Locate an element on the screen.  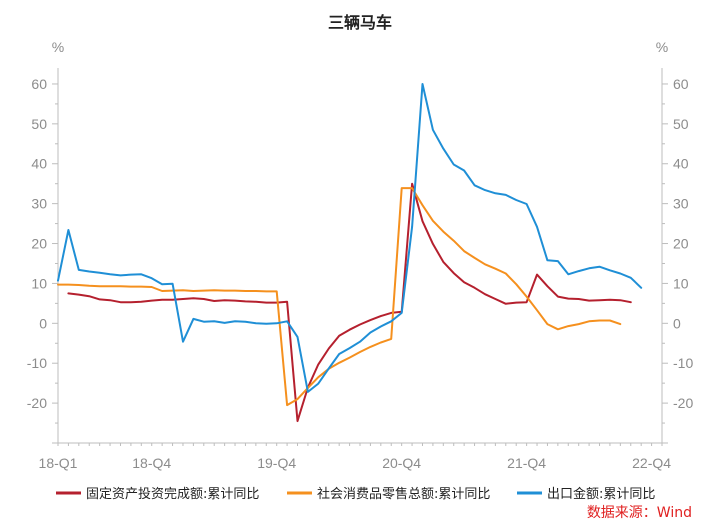
right-y-tick-label: 20 is located at coordinates (681, 244).